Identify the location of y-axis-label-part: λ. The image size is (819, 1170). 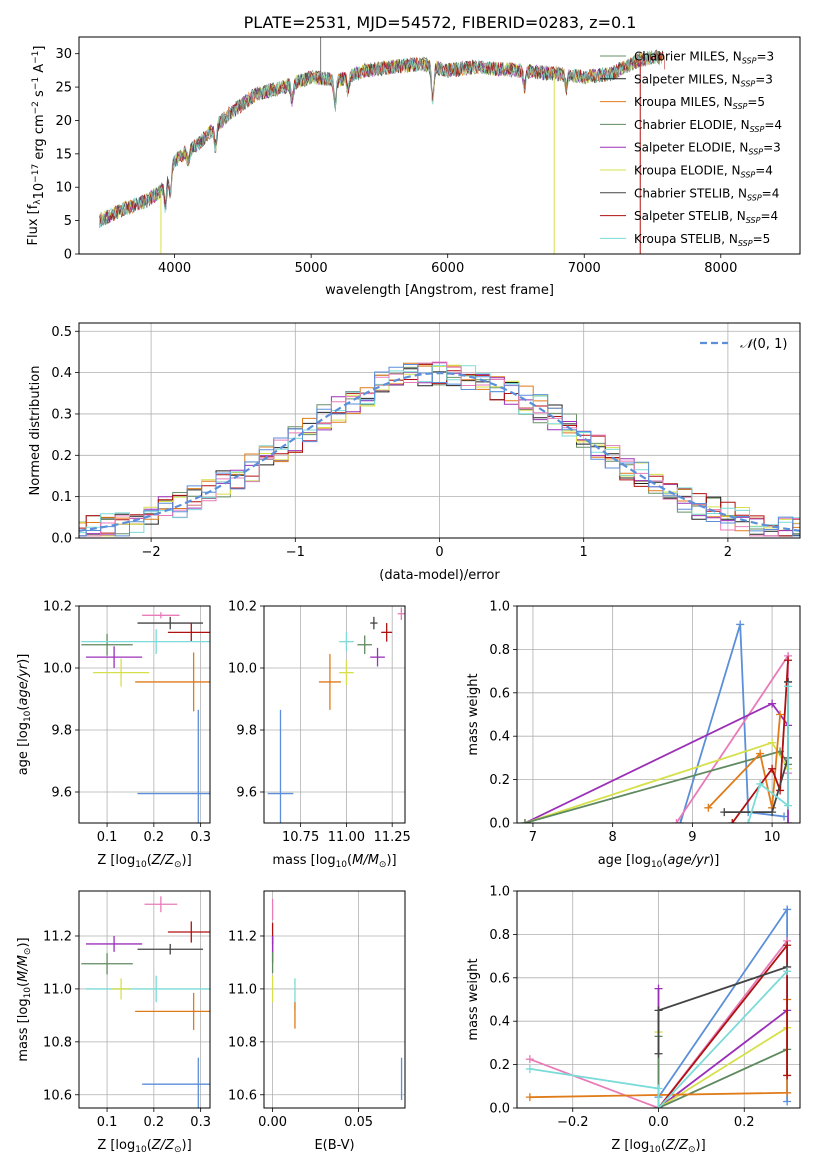
(38, 202).